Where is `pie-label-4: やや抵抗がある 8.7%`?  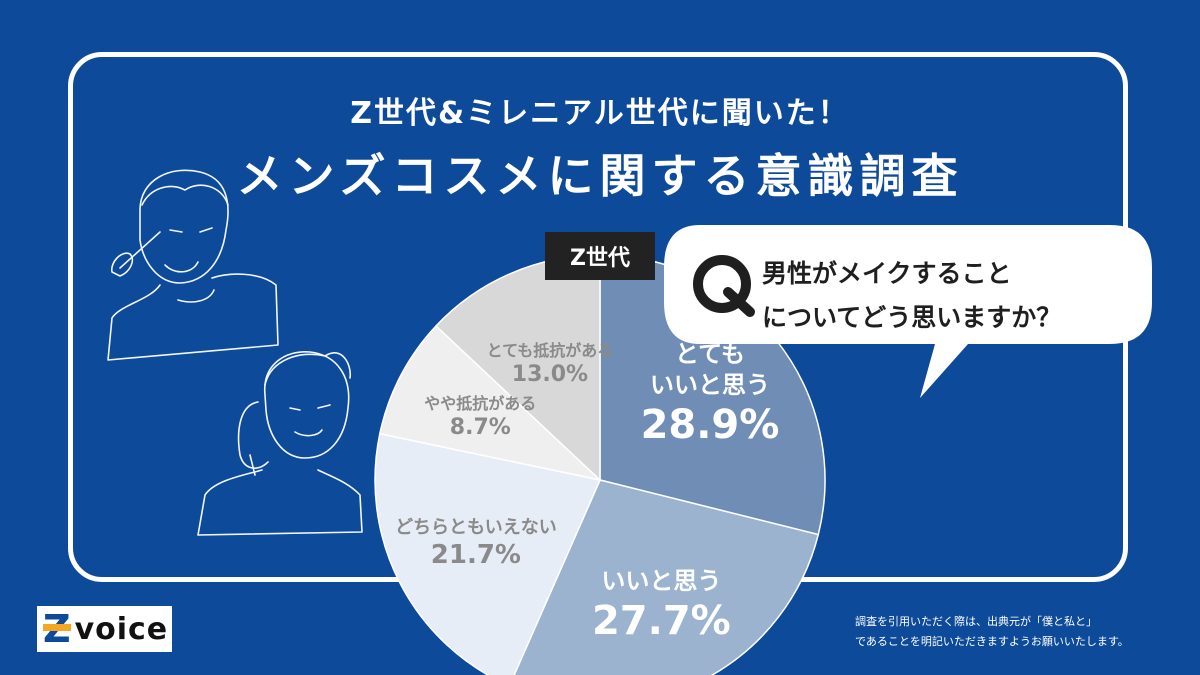
pie-label-4: やや抵抗がある 8.7% is located at coordinates (480, 417).